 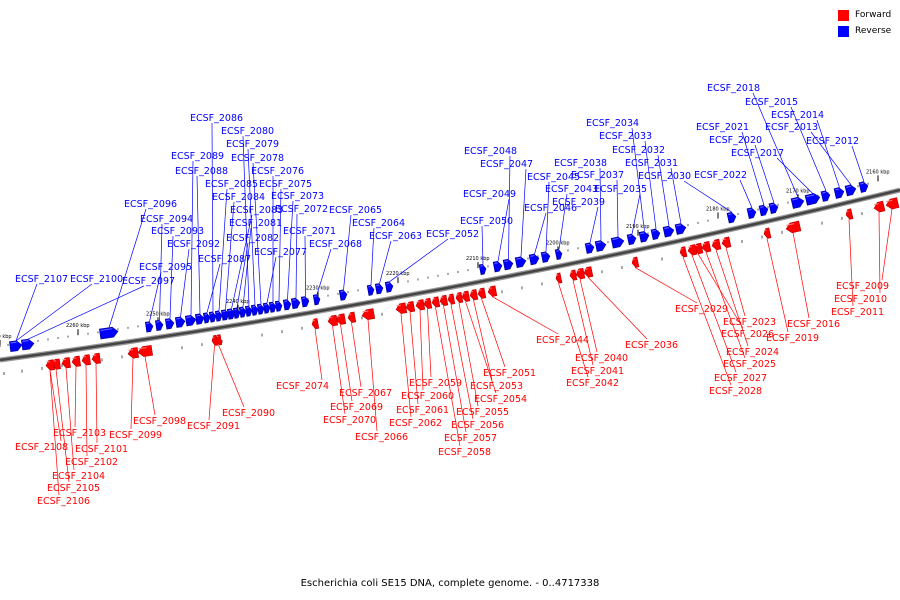 I want to click on gene-label: ECSF_2070, so click(x=349, y=420).